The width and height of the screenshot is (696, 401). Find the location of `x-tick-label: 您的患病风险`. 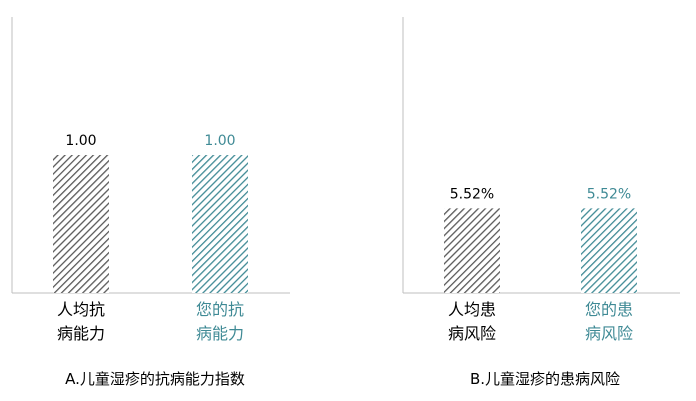

x-tick-label: 您的患病风险 is located at coordinates (608, 321).